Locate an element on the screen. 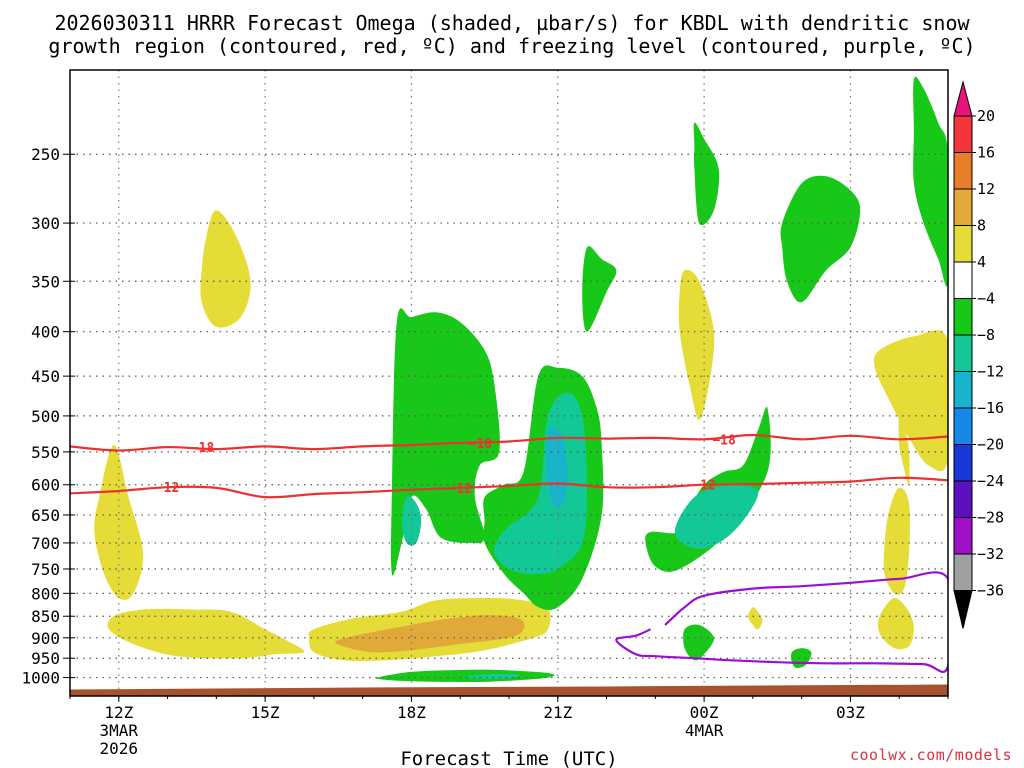 The height and width of the screenshot is (768, 1024). y-tick-label: 400 is located at coordinates (45, 332).